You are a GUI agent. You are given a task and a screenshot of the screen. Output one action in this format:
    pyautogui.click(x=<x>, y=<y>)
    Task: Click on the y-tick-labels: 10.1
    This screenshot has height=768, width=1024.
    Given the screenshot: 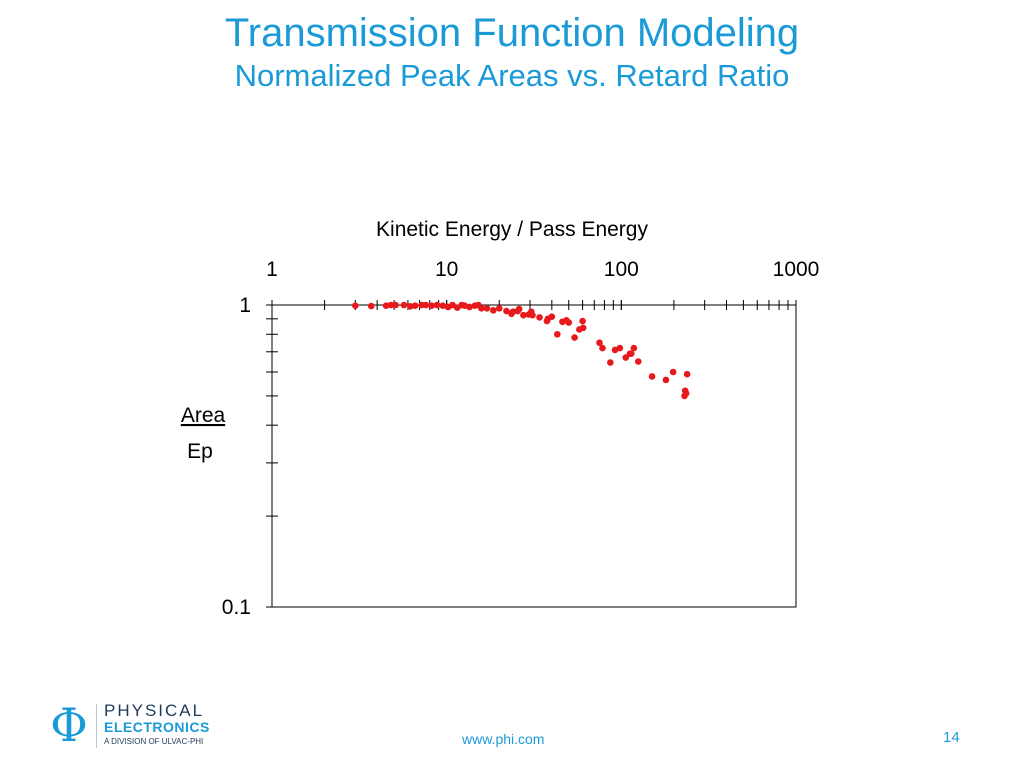 What is the action you would take?
    pyautogui.click(x=236, y=456)
    